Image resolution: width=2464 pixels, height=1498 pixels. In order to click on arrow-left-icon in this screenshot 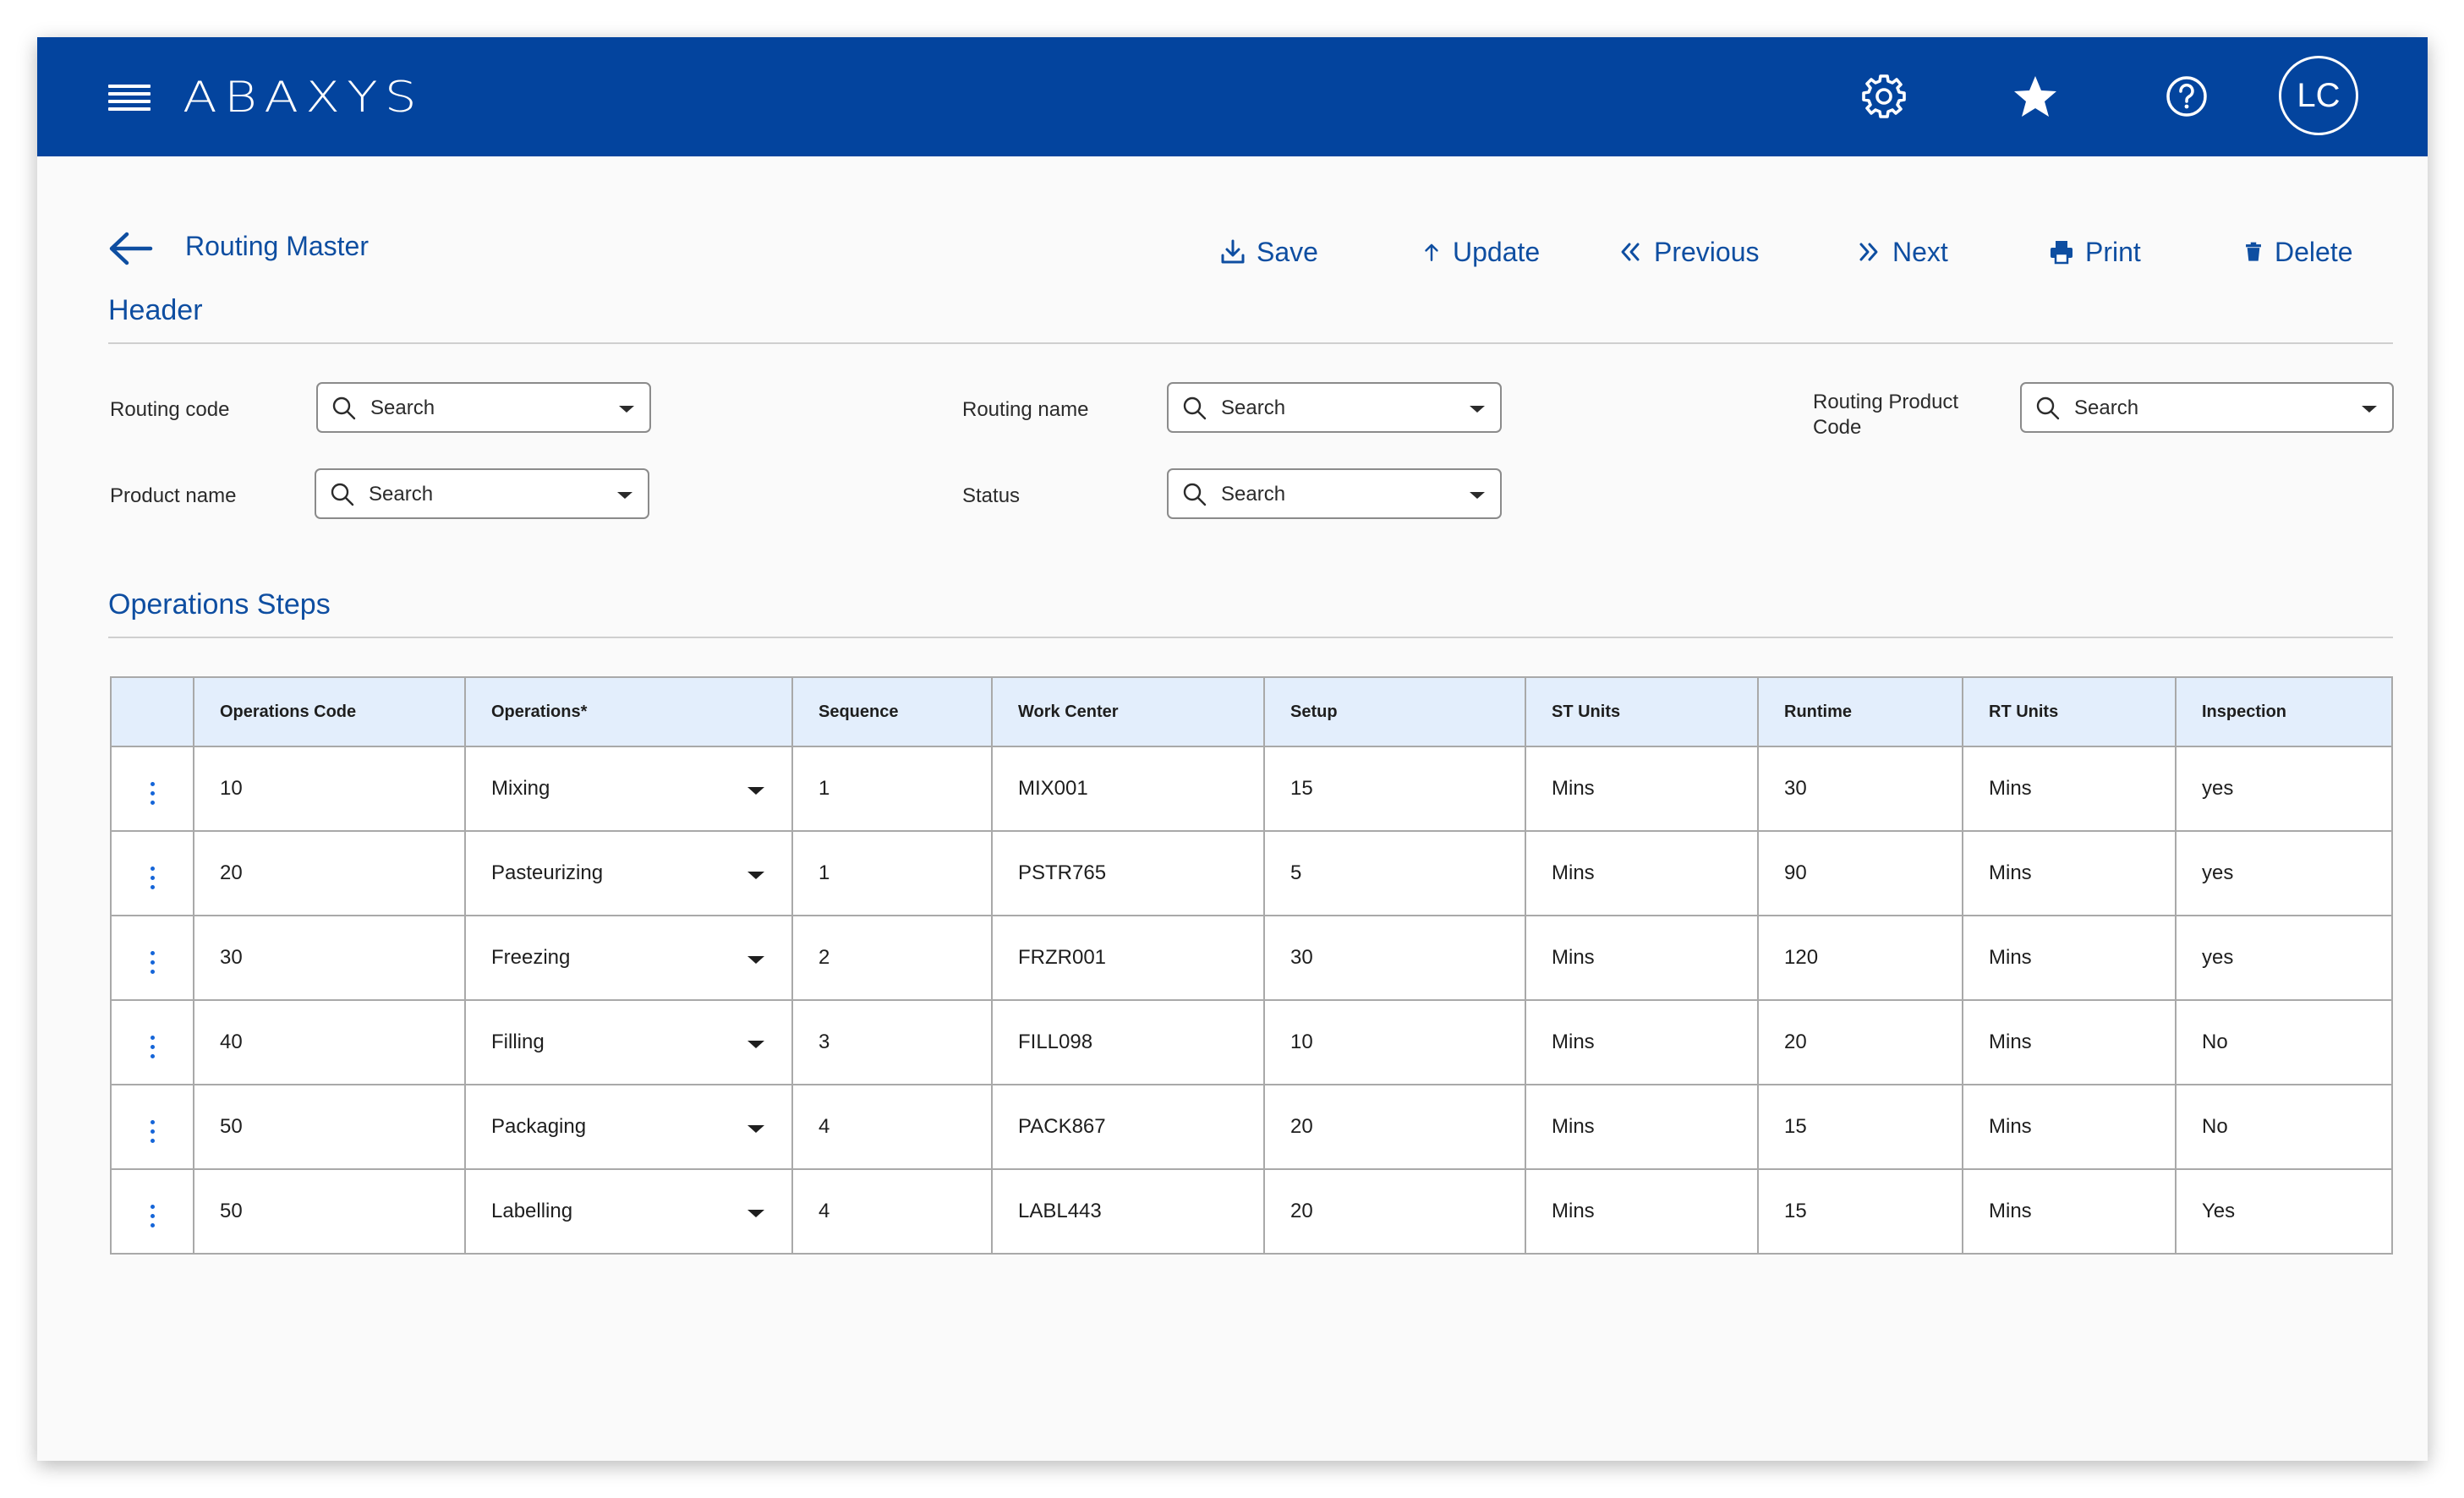, I will do `click(130, 248)`.